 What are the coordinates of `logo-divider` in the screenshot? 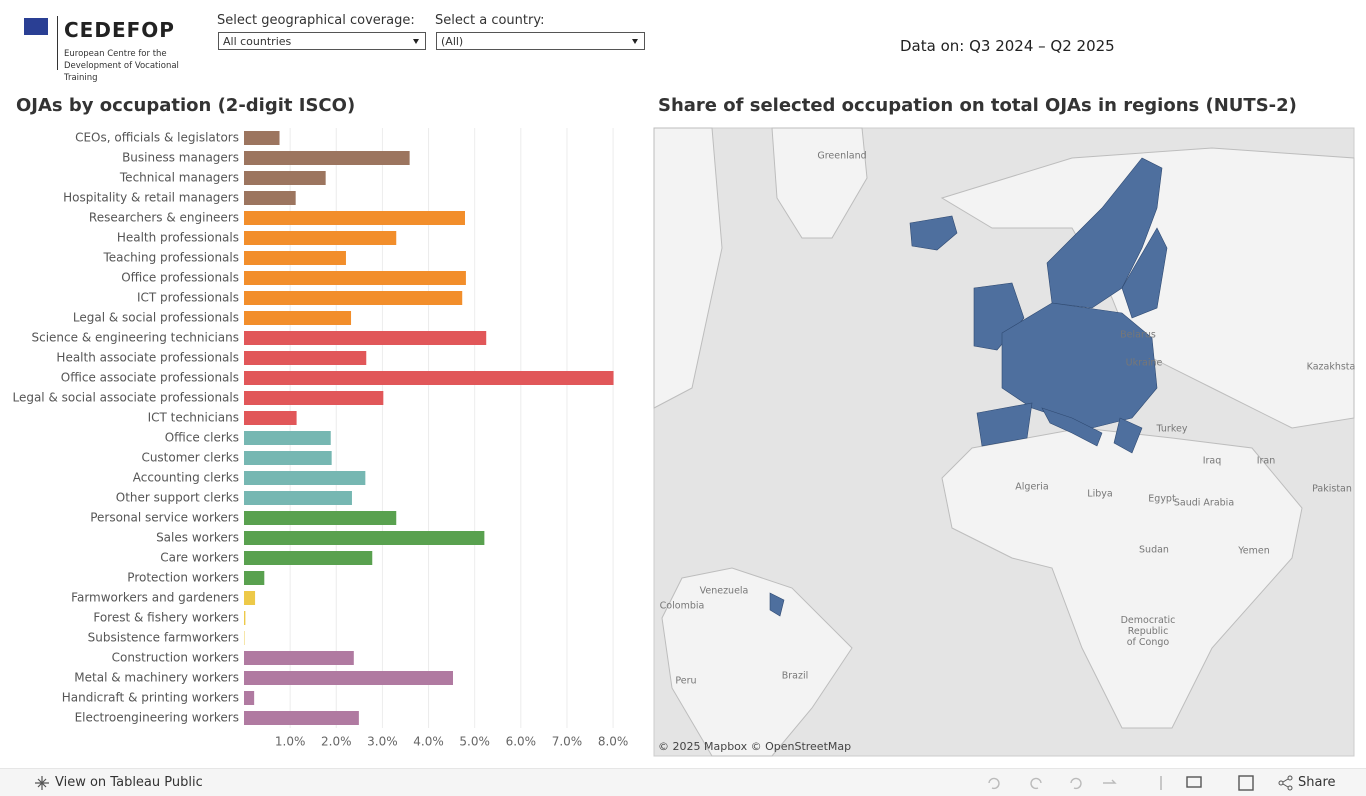 It's located at (57, 43).